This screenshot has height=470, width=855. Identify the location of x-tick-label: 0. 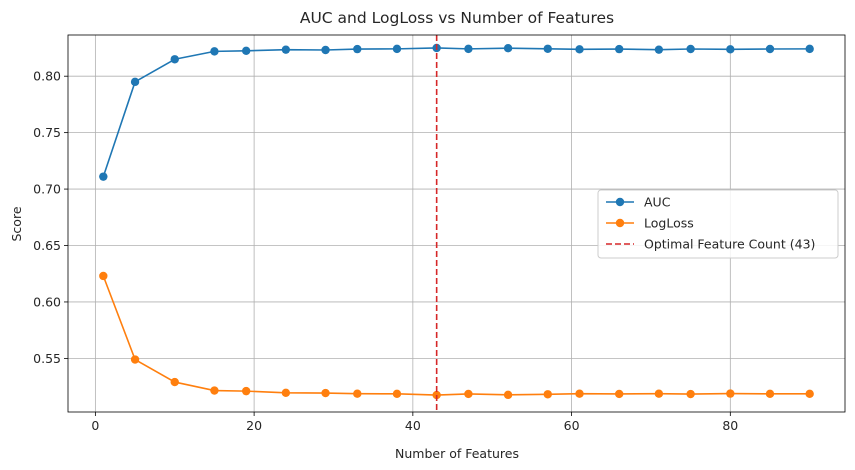
(95, 425).